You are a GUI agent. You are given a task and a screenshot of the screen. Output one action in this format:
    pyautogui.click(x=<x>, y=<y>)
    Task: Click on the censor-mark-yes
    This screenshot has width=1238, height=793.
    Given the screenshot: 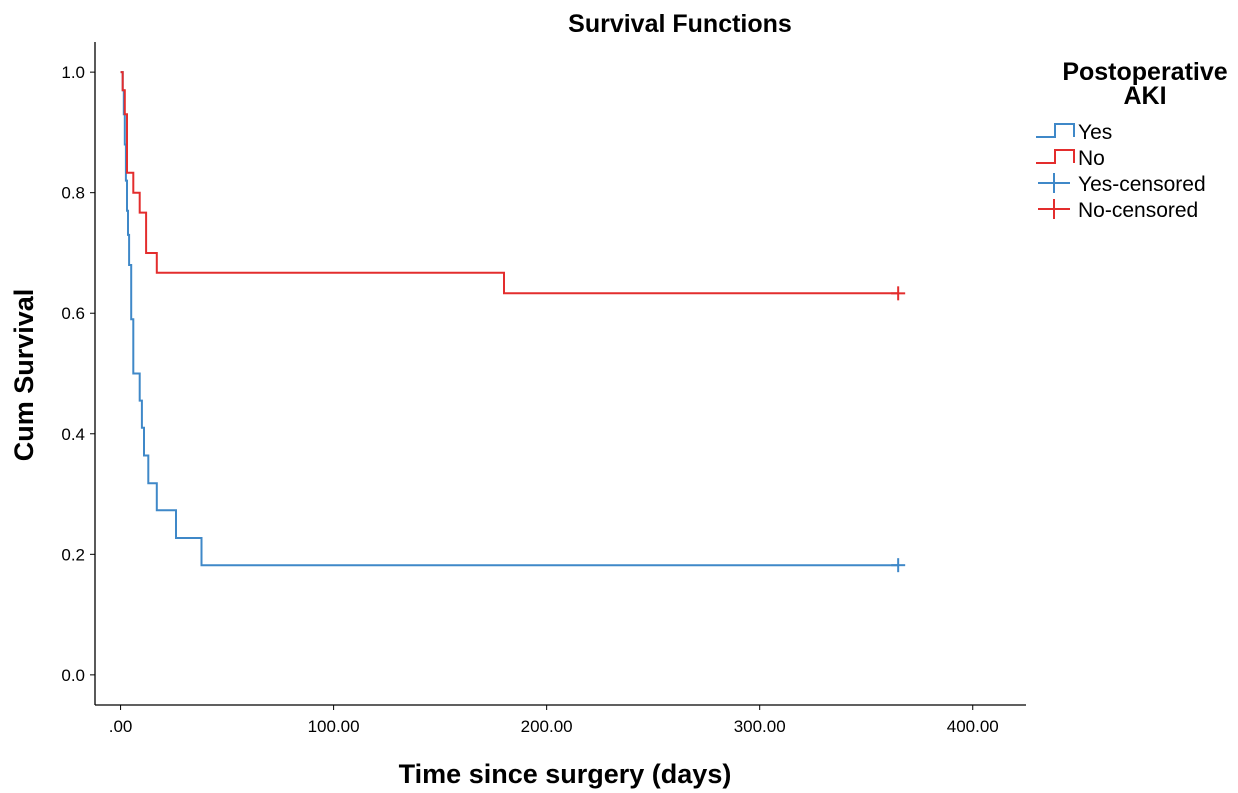 What is the action you would take?
    pyautogui.click(x=898, y=565)
    